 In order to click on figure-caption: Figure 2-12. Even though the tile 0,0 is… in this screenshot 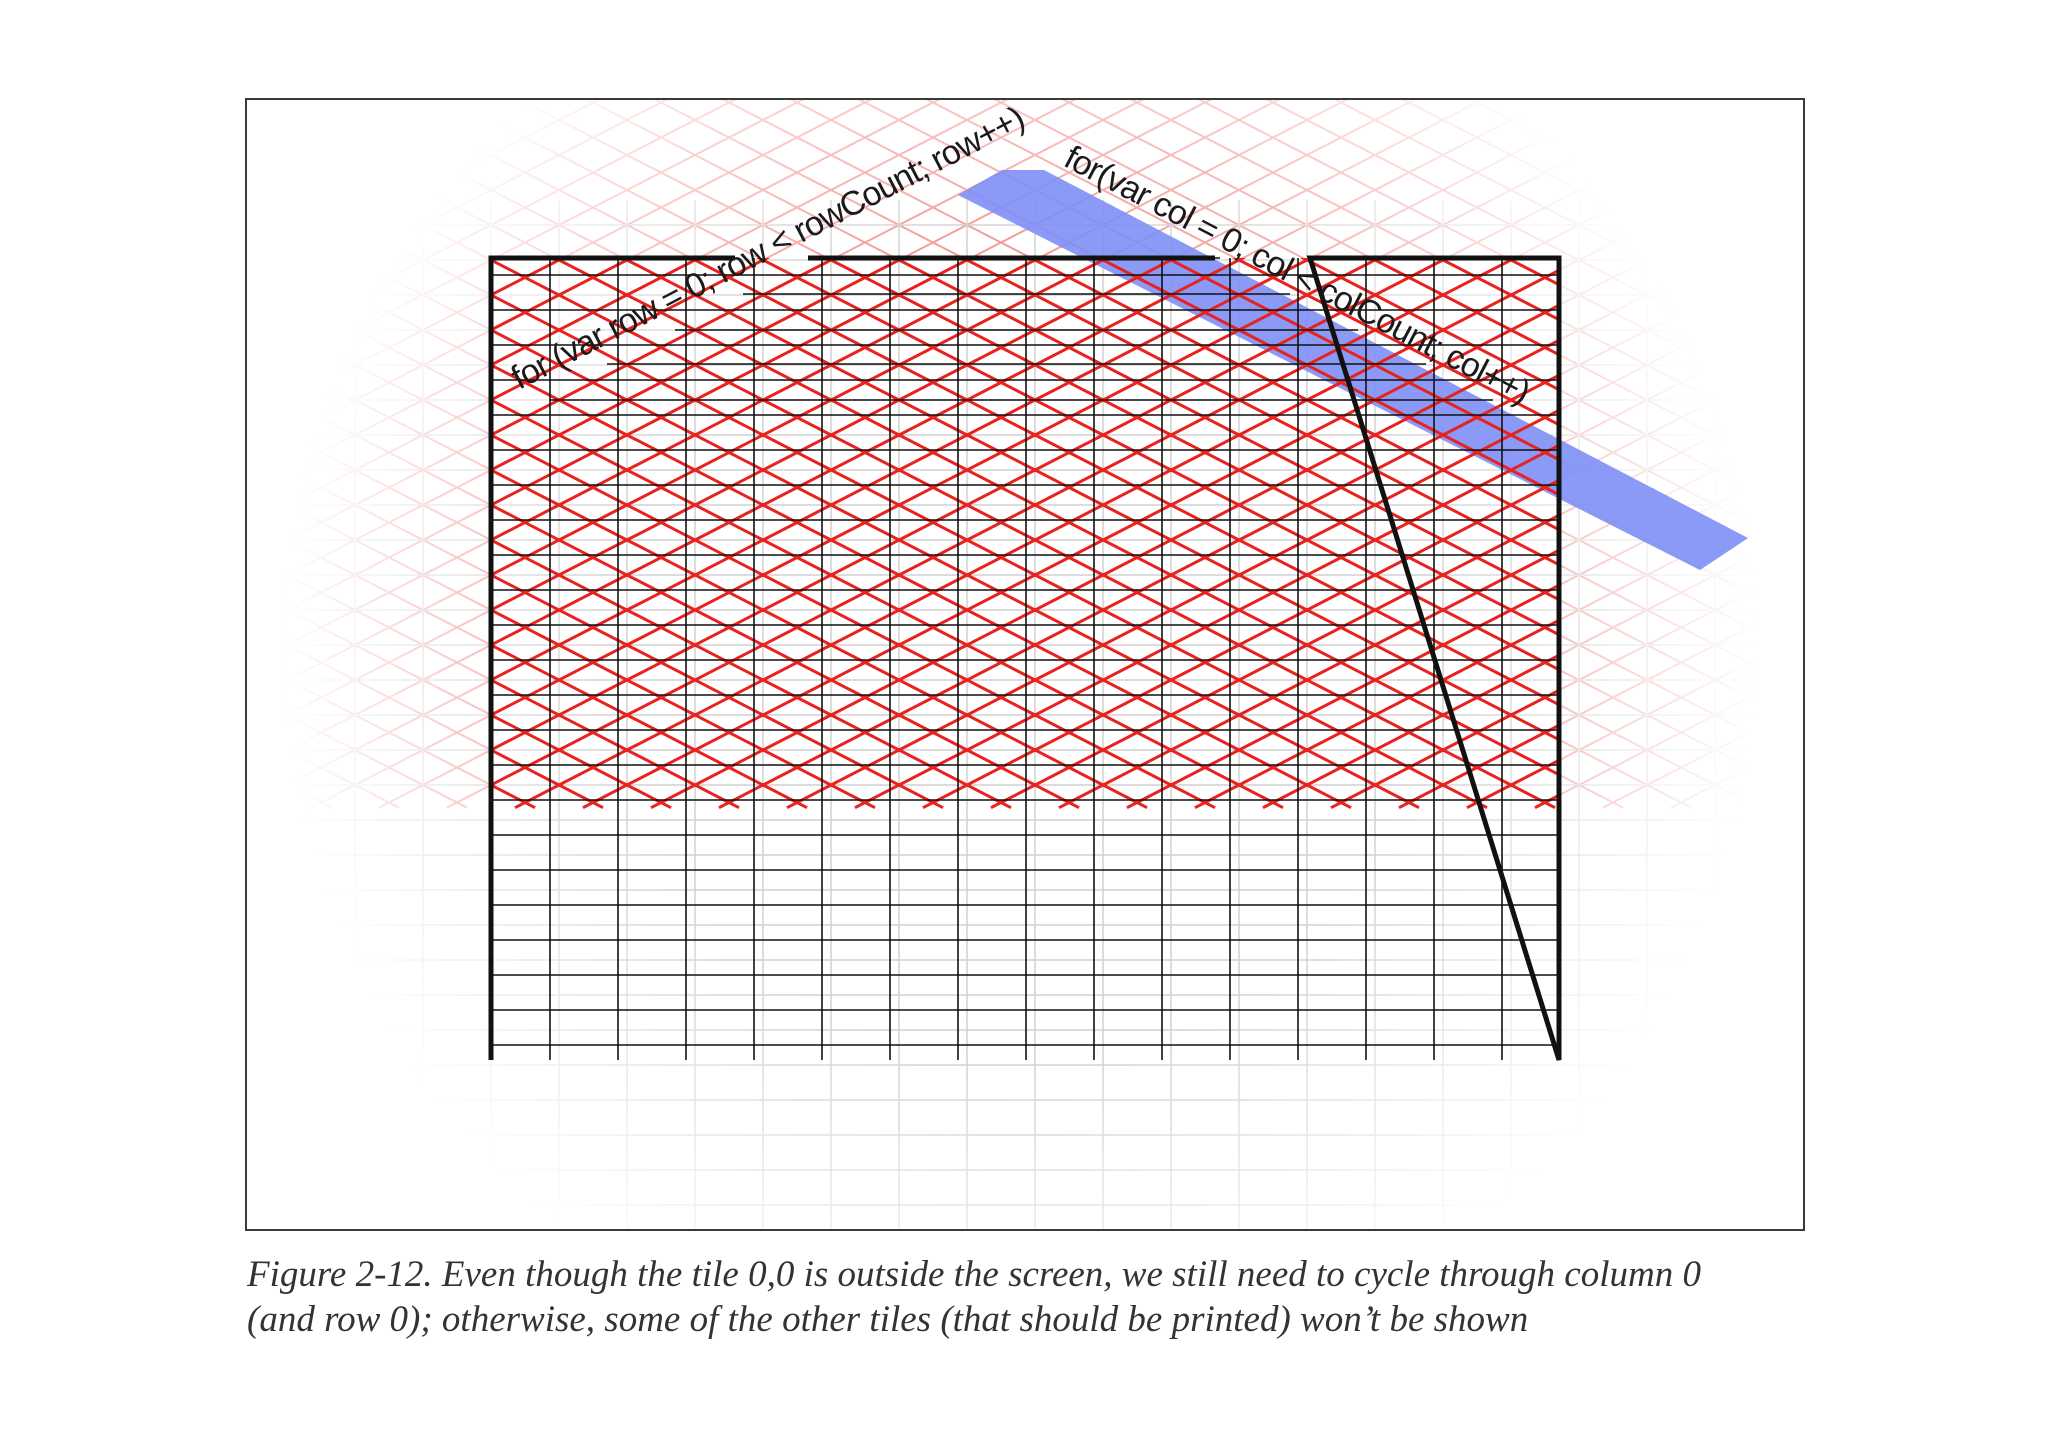, I will do `click(1032, 1297)`.